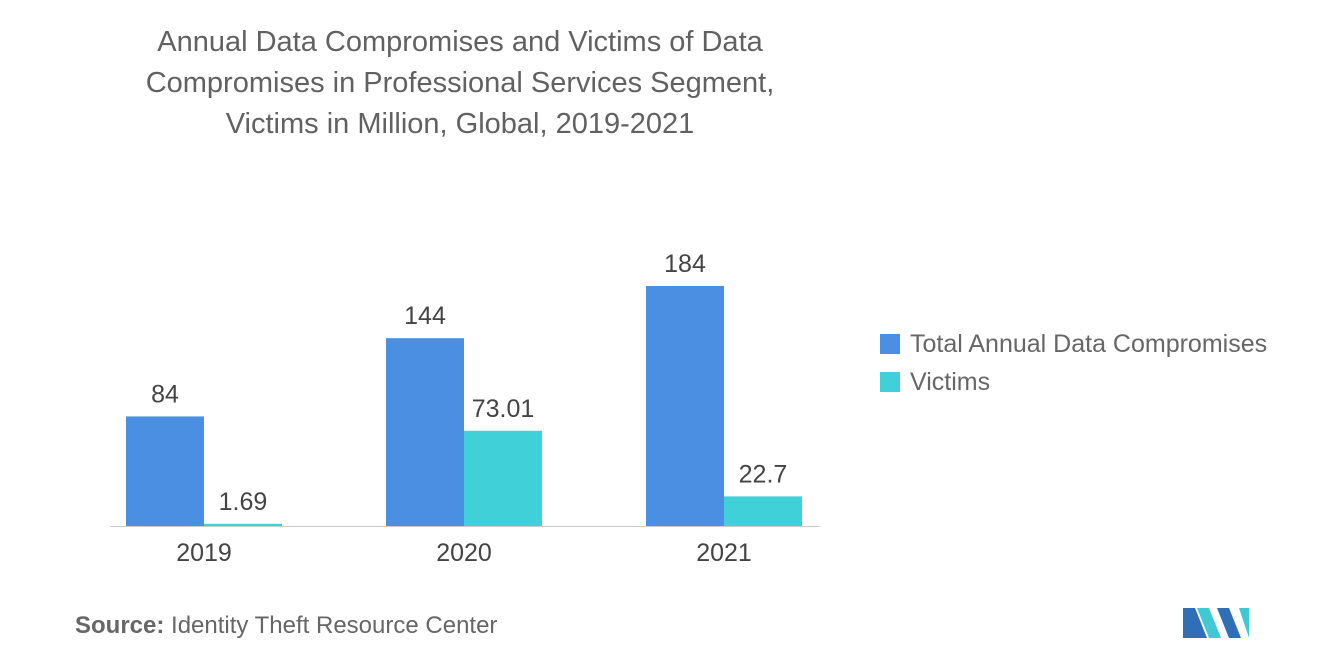 Image resolution: width=1320 pixels, height=665 pixels. Describe the element at coordinates (763, 511) in the screenshot. I see `bar-victims-2021` at that location.